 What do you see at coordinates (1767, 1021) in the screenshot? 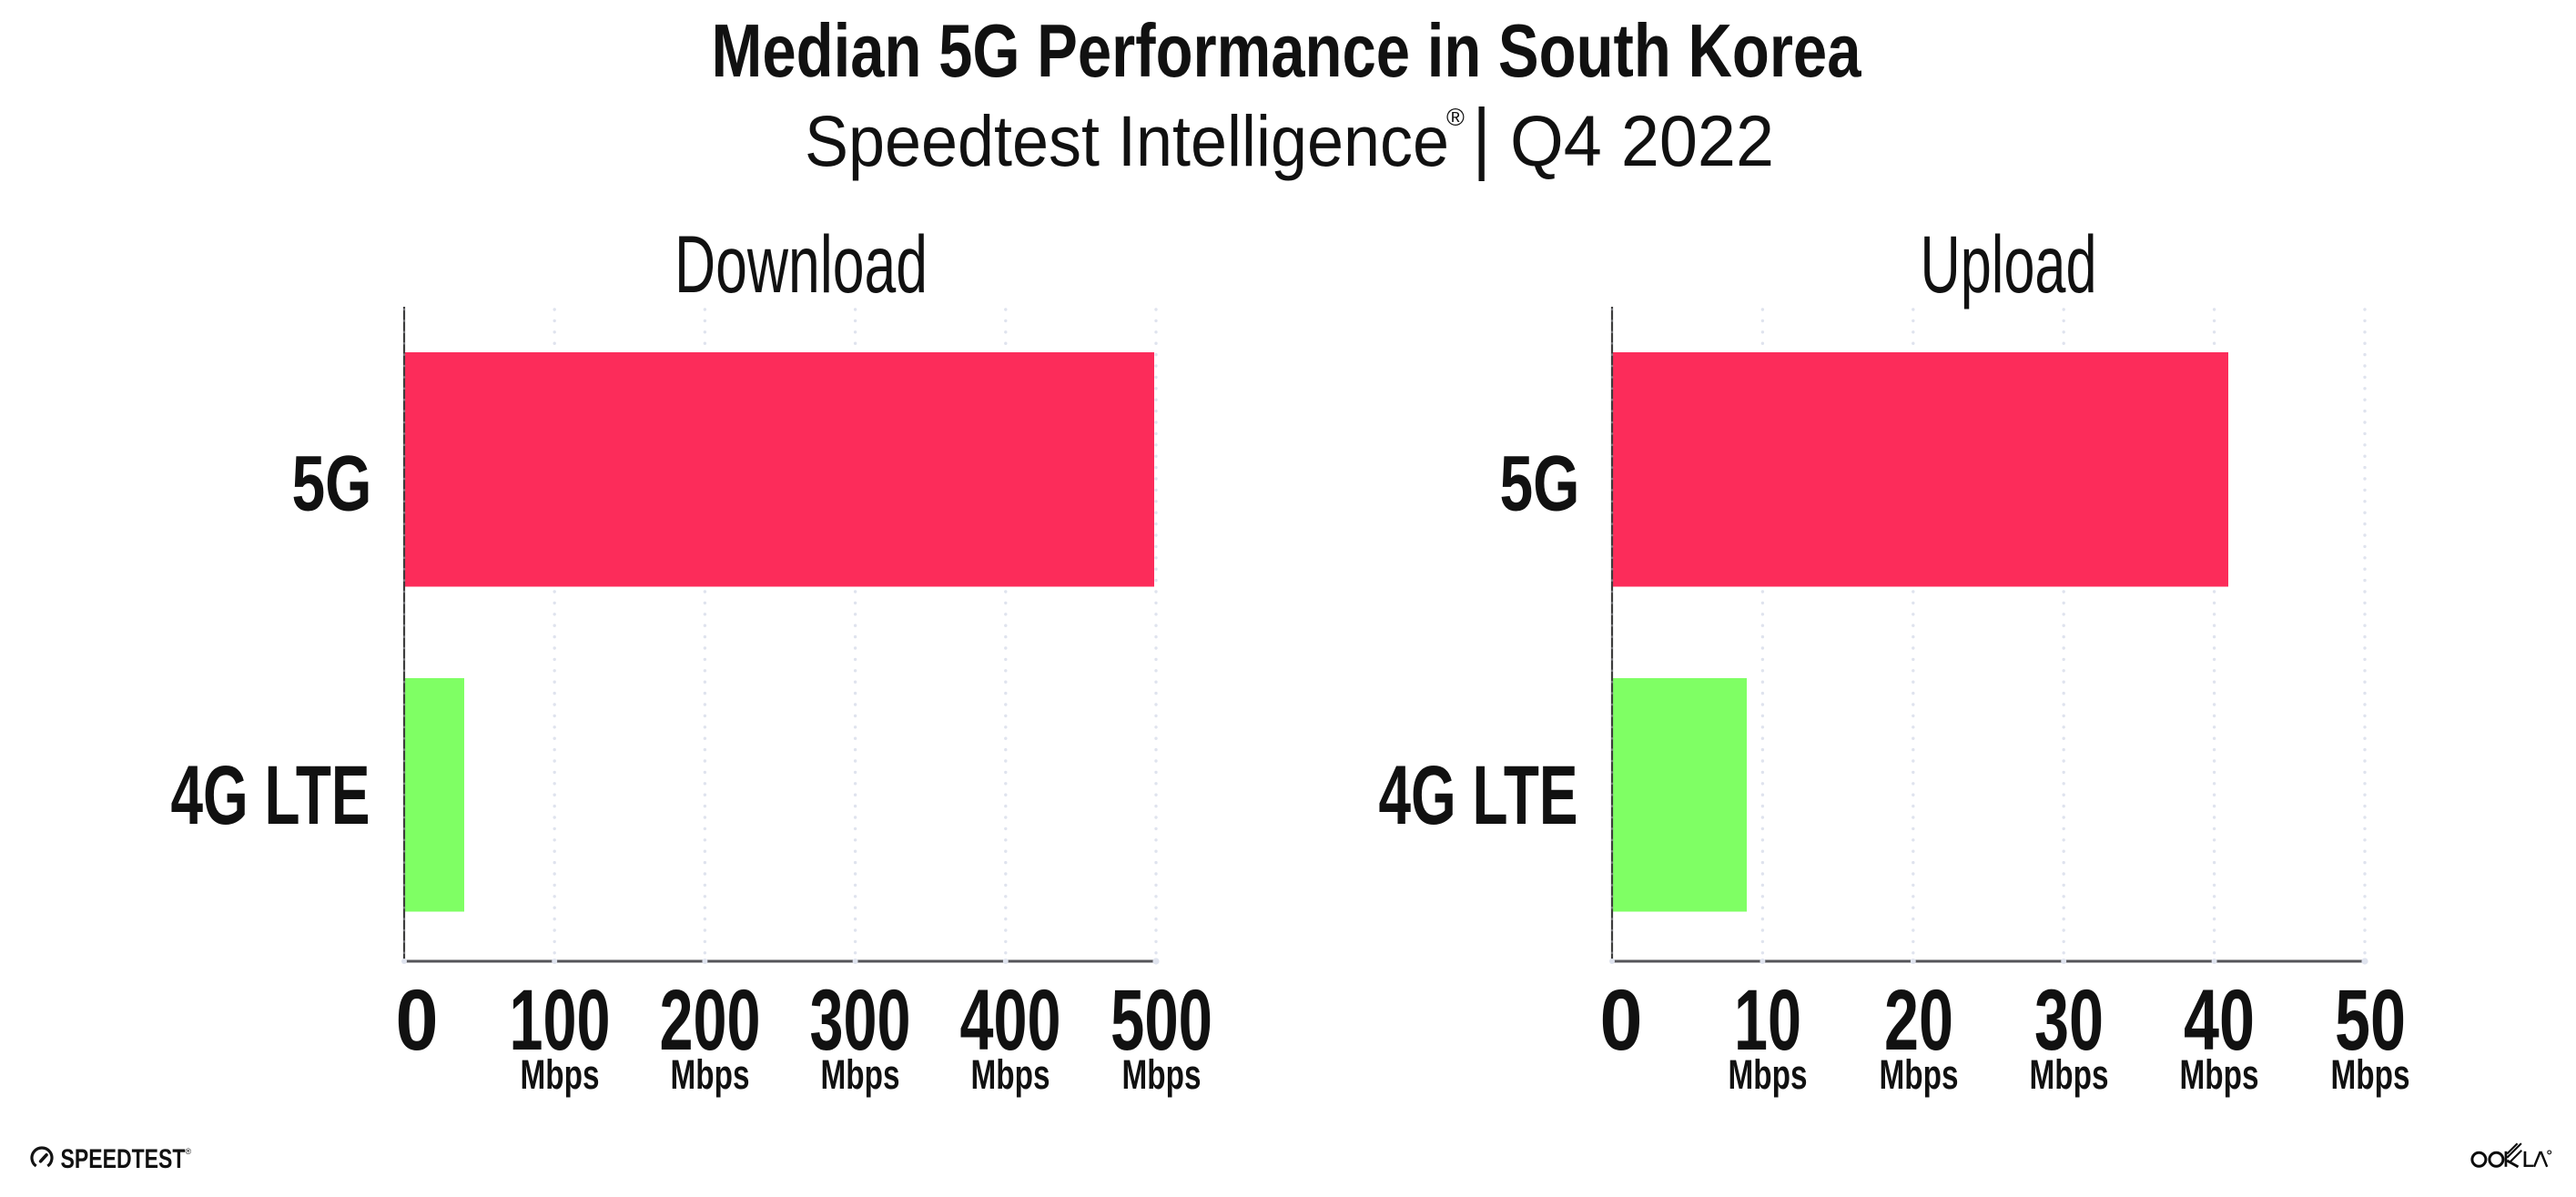
I see `svg-text: 10` at bounding box center [1767, 1021].